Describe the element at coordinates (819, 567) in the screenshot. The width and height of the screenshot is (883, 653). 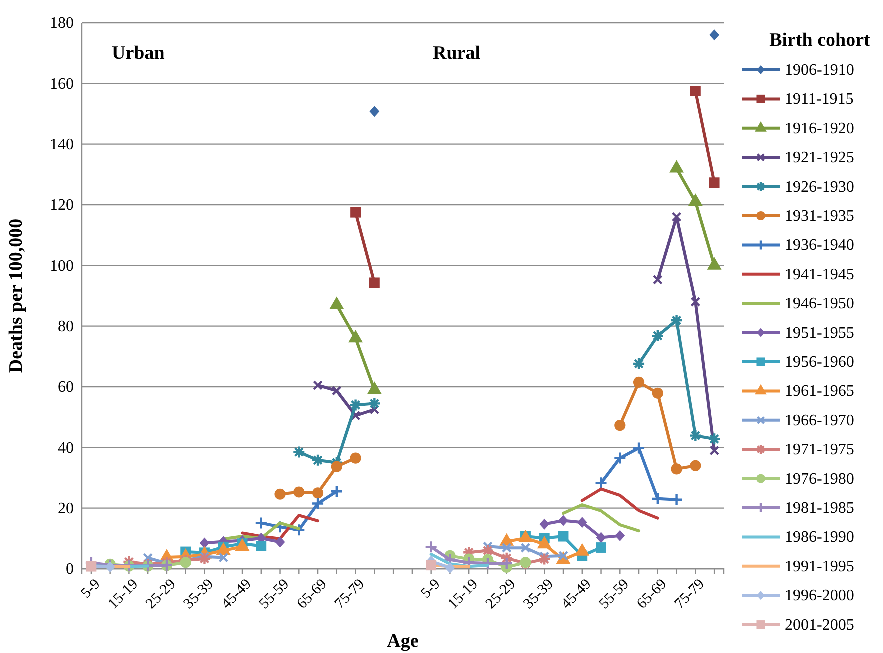
I see `legend-label: 1991-1995` at that location.